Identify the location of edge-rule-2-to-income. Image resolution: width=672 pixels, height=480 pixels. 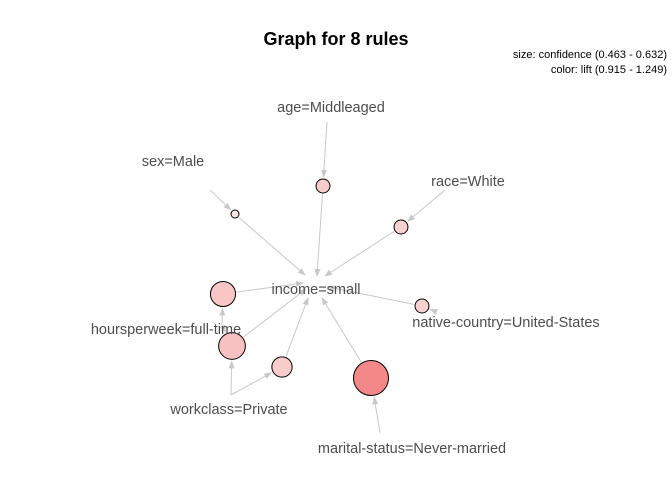
(272, 246).